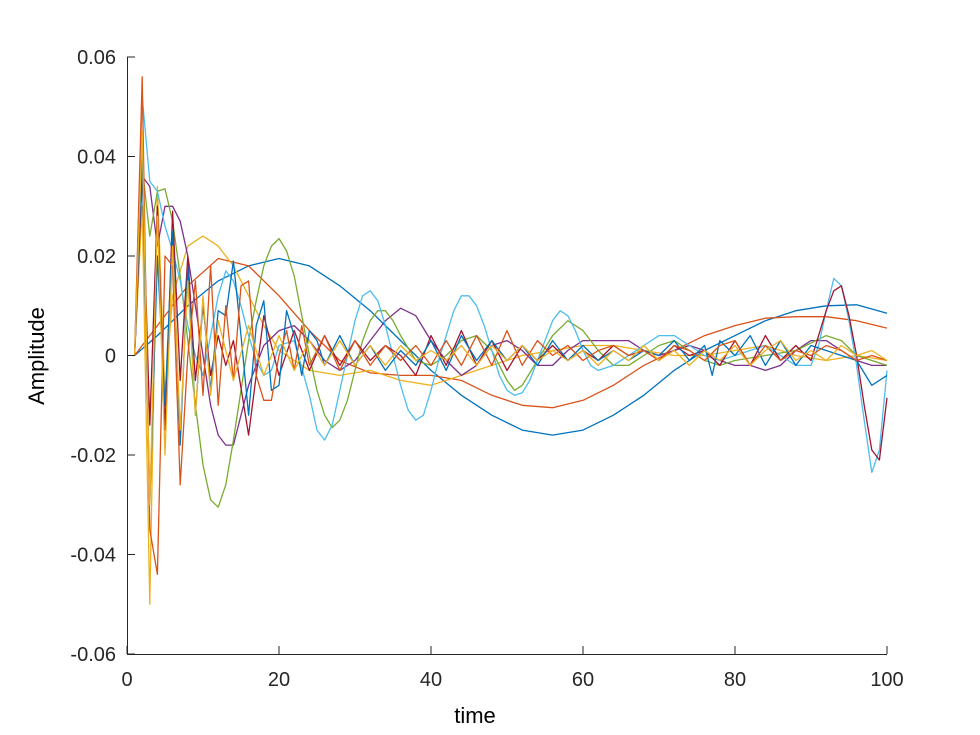 Image resolution: width=980 pixels, height=735 pixels. Describe the element at coordinates (475, 715) in the screenshot. I see `x-axis-title: time` at that location.